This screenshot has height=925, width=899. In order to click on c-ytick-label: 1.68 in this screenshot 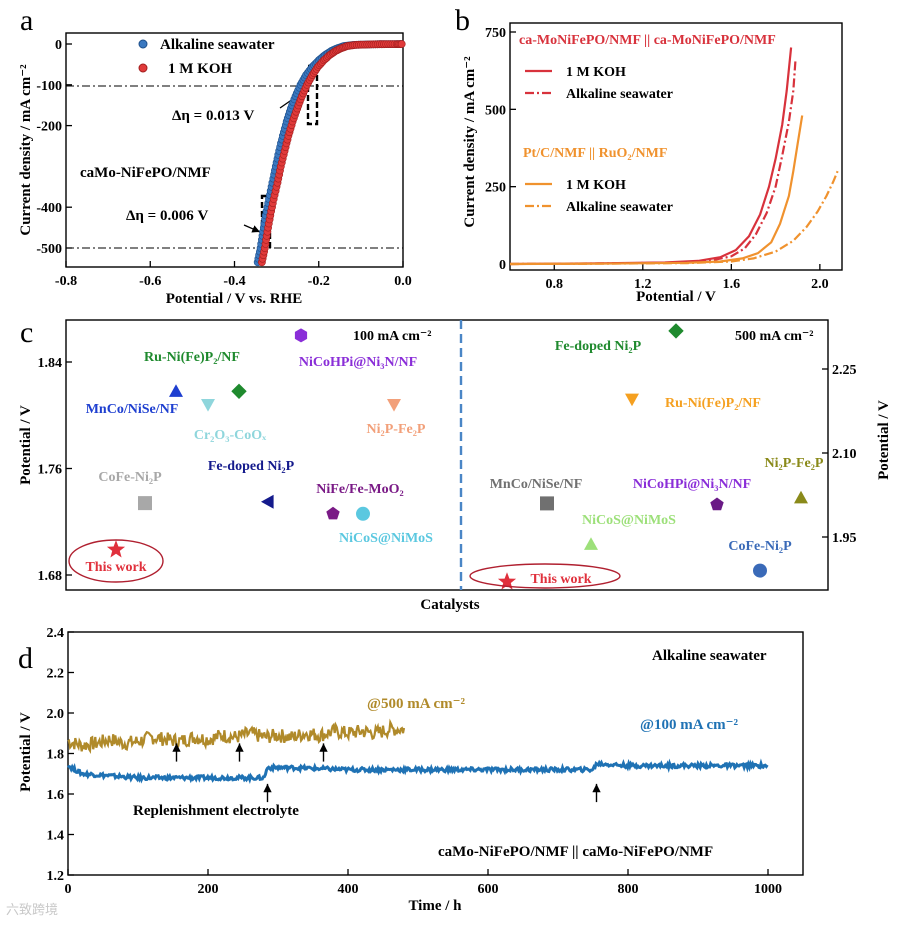, I will do `click(50, 576)`.